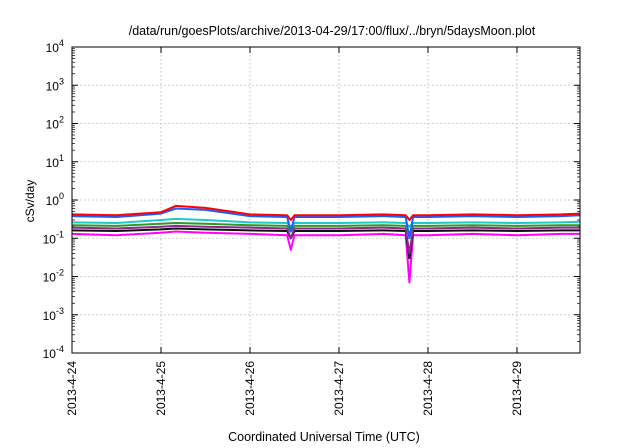 This screenshot has width=640, height=448. Describe the element at coordinates (250, 388) in the screenshot. I see `x-tick-label: 2013-4-26` at that location.